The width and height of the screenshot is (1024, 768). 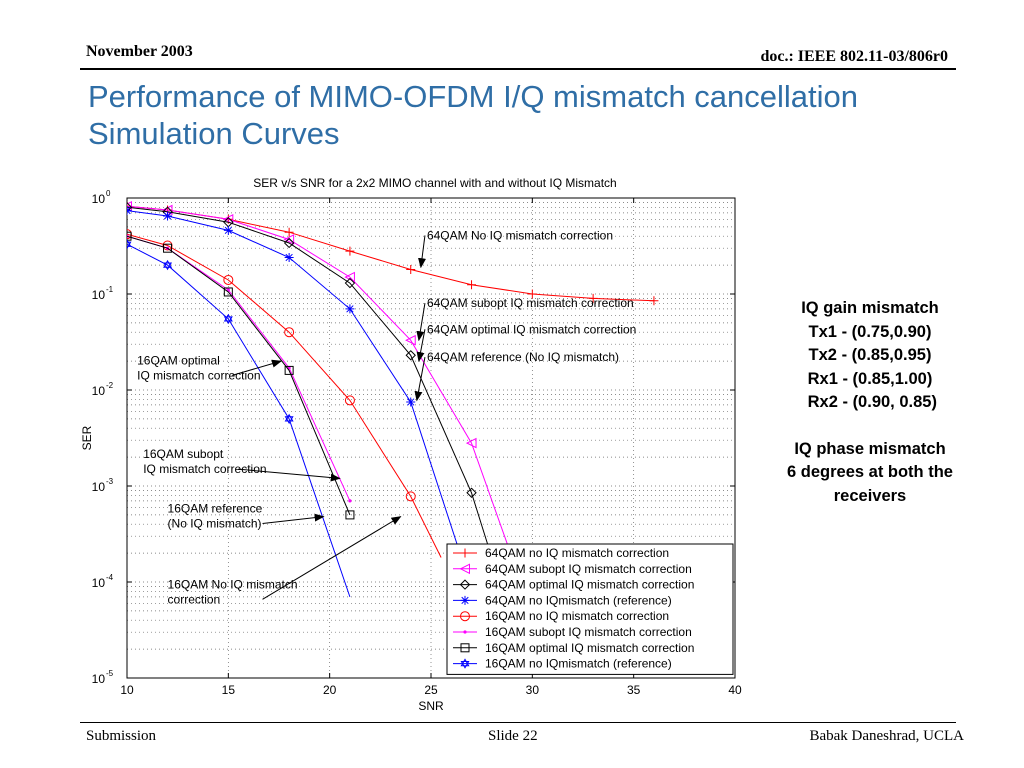 What do you see at coordinates (578, 600) in the screenshot?
I see `legend-label: 64QAM no IQmismatch (reference)` at bounding box center [578, 600].